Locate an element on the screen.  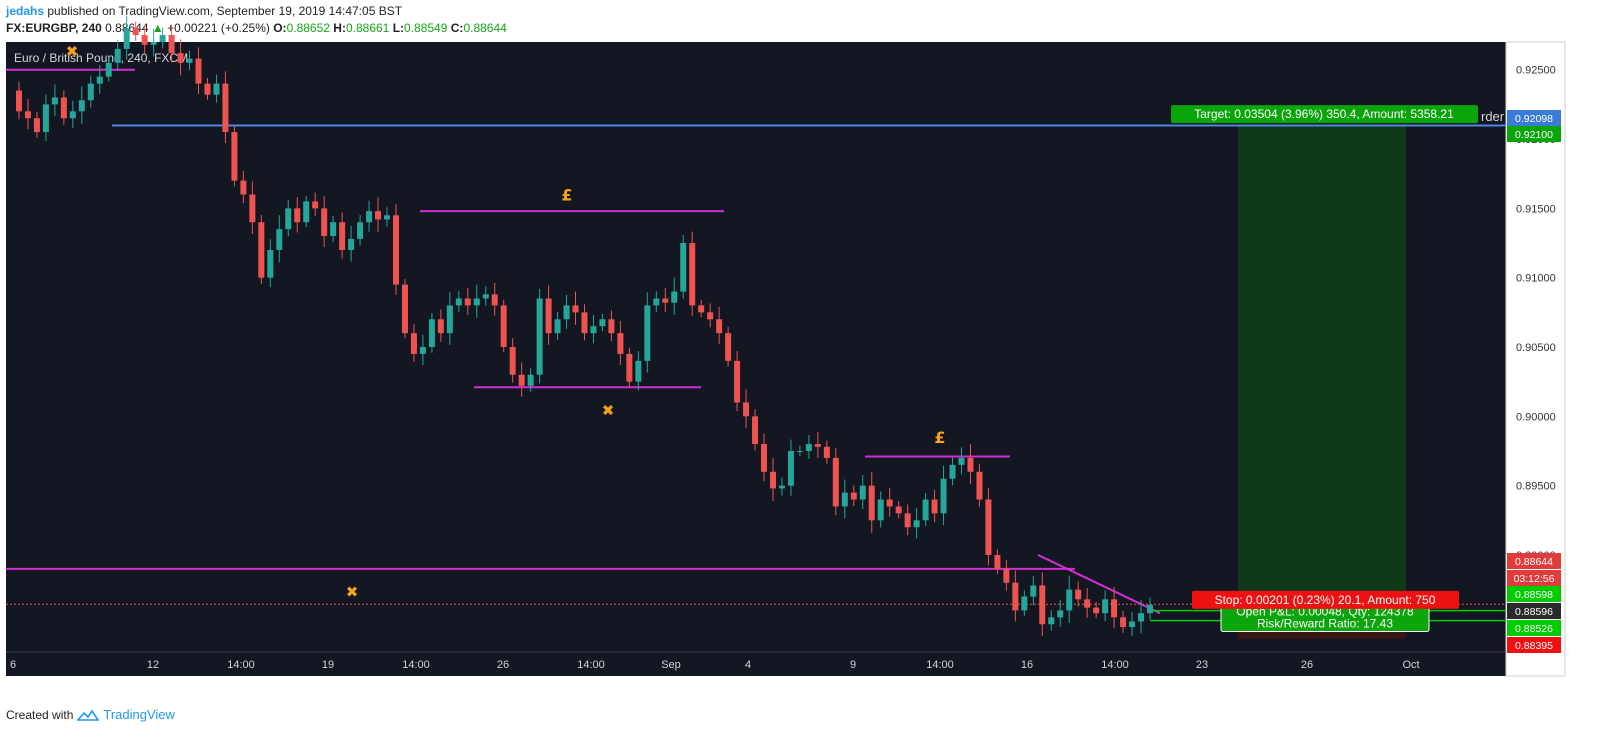
stop-label-box is located at coordinates (1325, 599).